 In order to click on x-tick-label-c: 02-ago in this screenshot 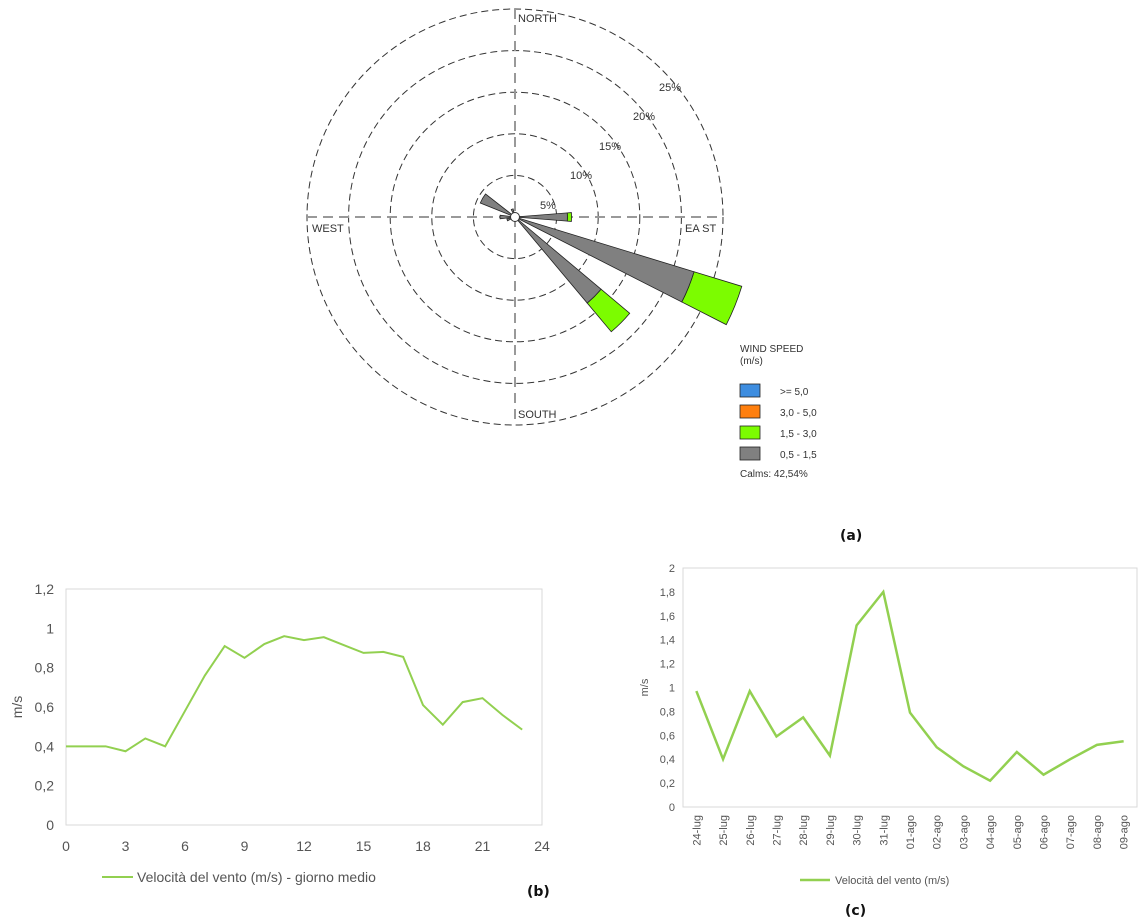, I will do `click(938, 832)`.